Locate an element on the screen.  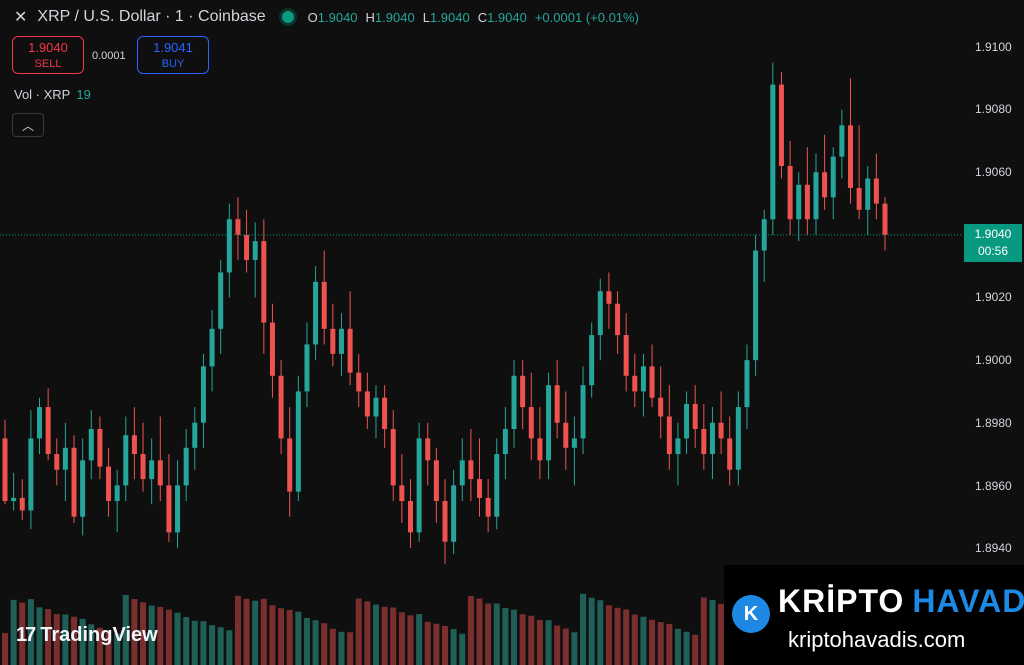
volume-name: Vol · XRP is located at coordinates (42, 94).